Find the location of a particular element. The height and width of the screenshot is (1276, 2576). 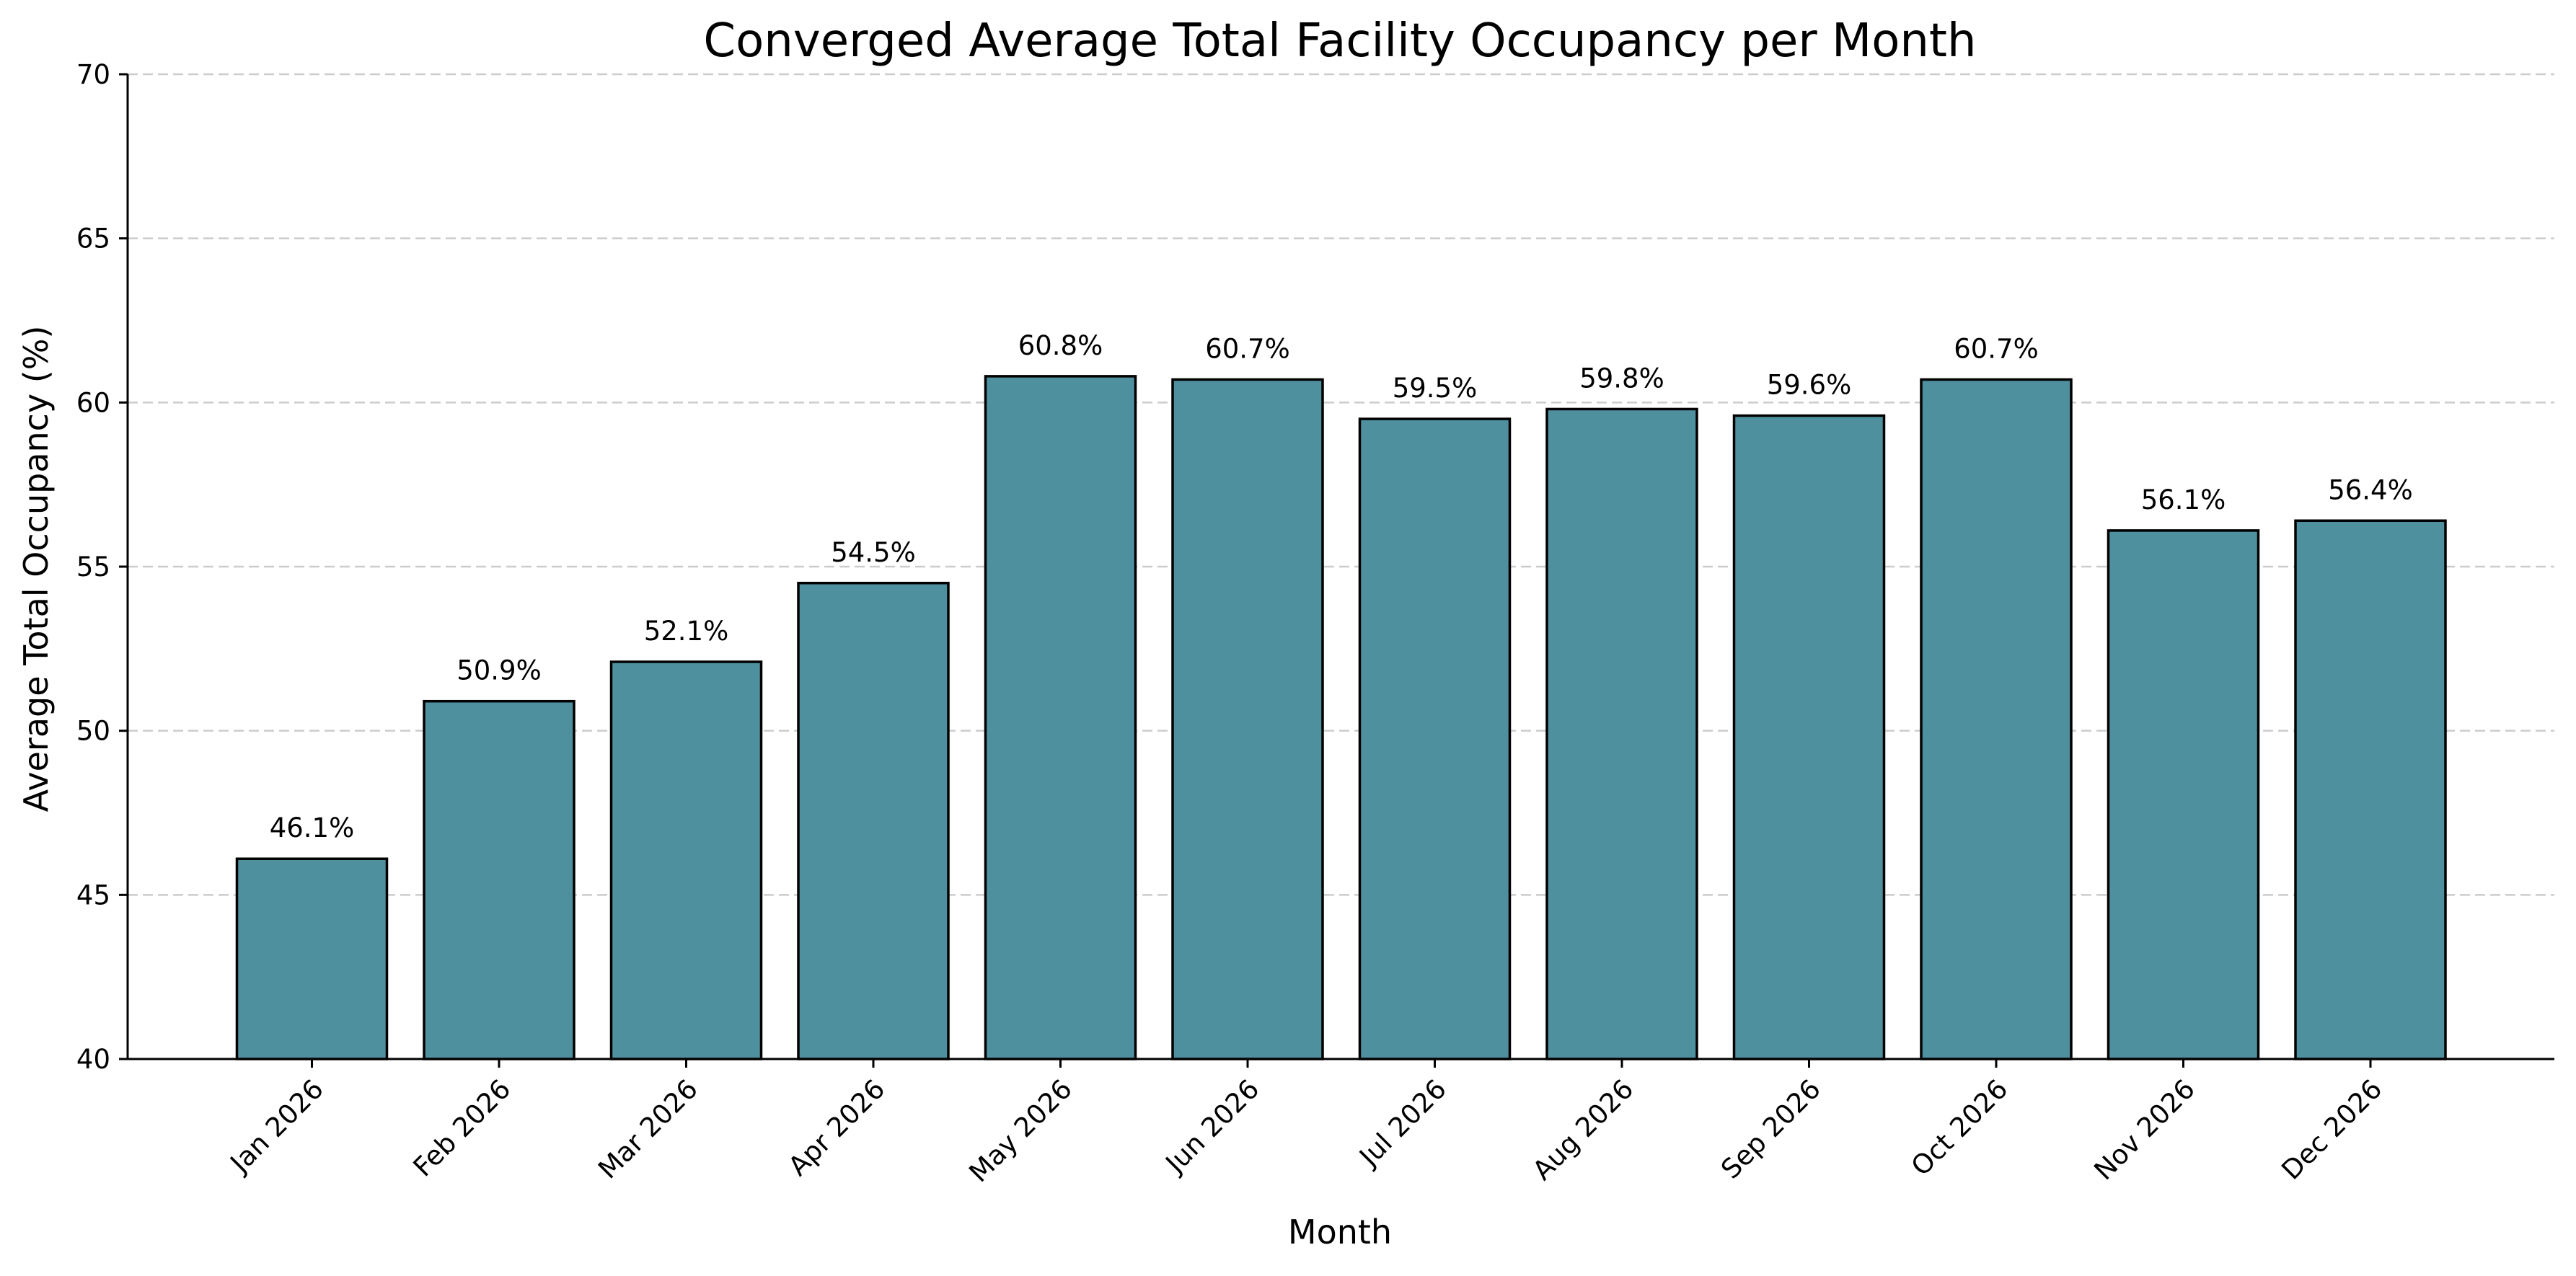

x-tick-label: Jan 2026 is located at coordinates (277, 1126).